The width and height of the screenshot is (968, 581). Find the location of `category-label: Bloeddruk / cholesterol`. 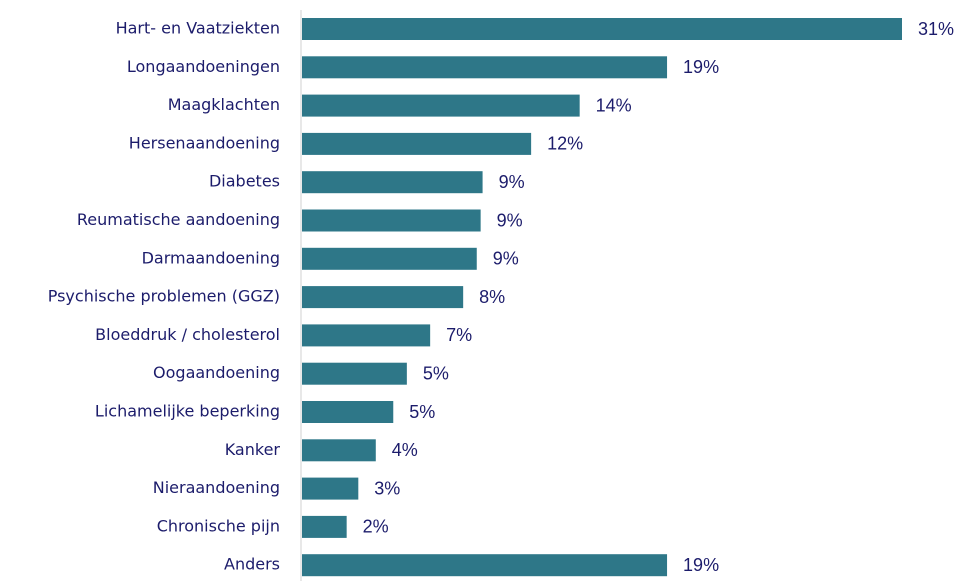

category-label: Bloeddruk / cholesterol is located at coordinates (187, 334).